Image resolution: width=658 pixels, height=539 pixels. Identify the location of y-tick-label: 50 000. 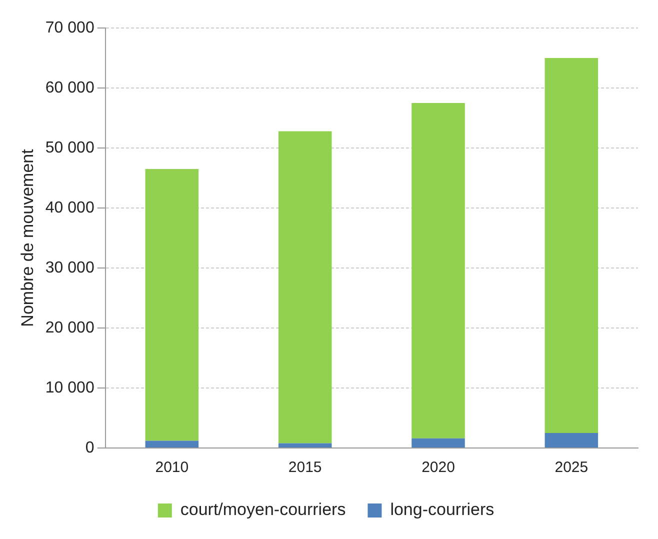
(69, 147).